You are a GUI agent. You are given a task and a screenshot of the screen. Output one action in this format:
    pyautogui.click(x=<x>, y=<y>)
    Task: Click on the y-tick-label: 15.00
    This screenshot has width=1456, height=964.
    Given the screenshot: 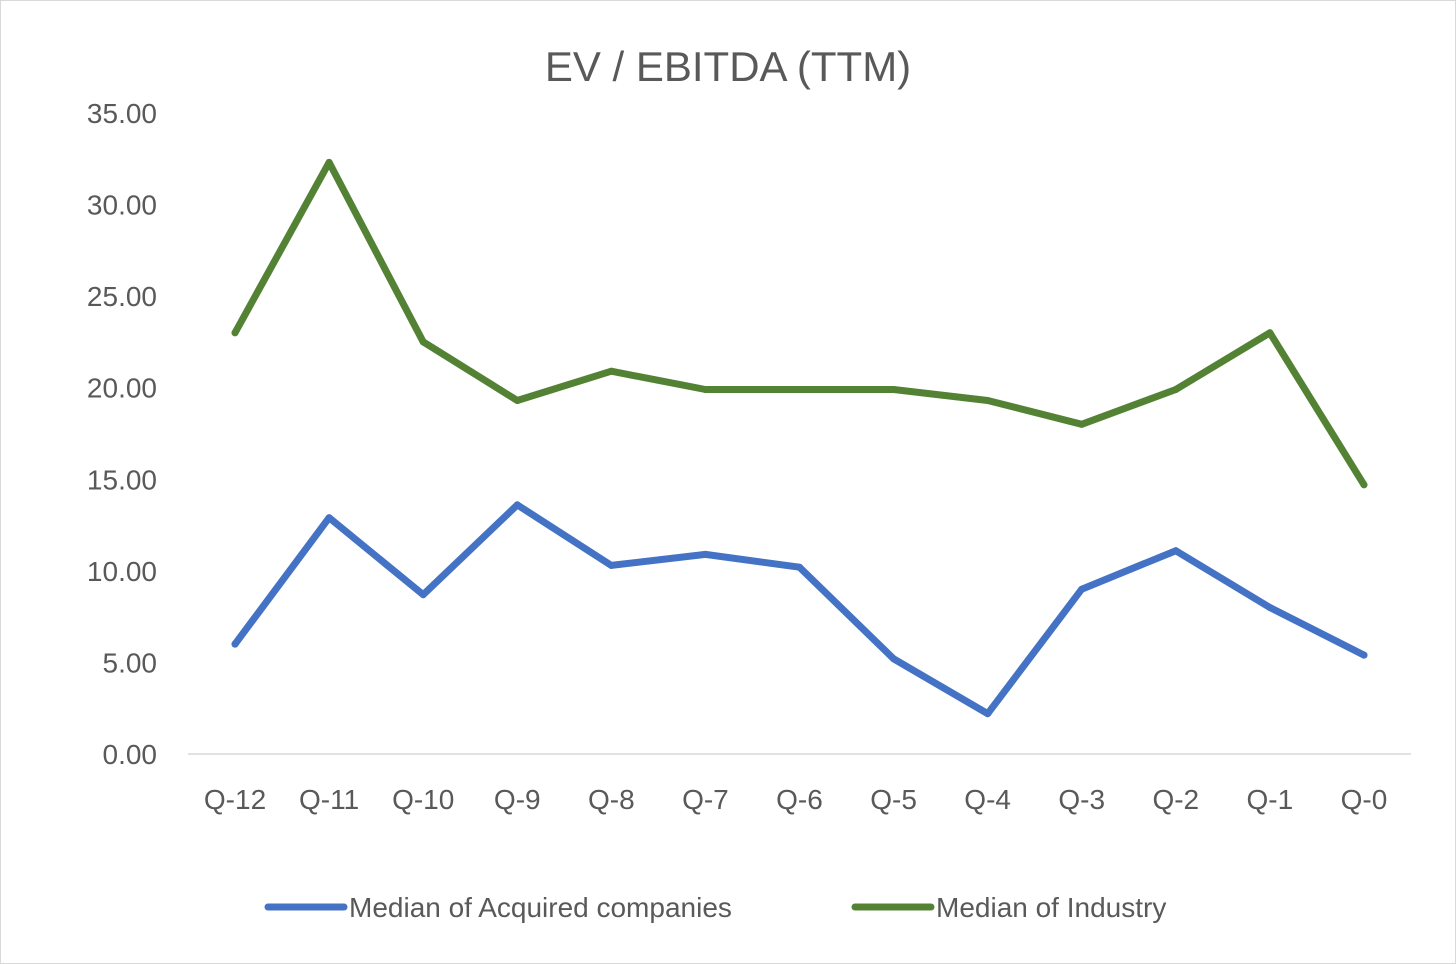 What is the action you would take?
    pyautogui.click(x=122, y=479)
    